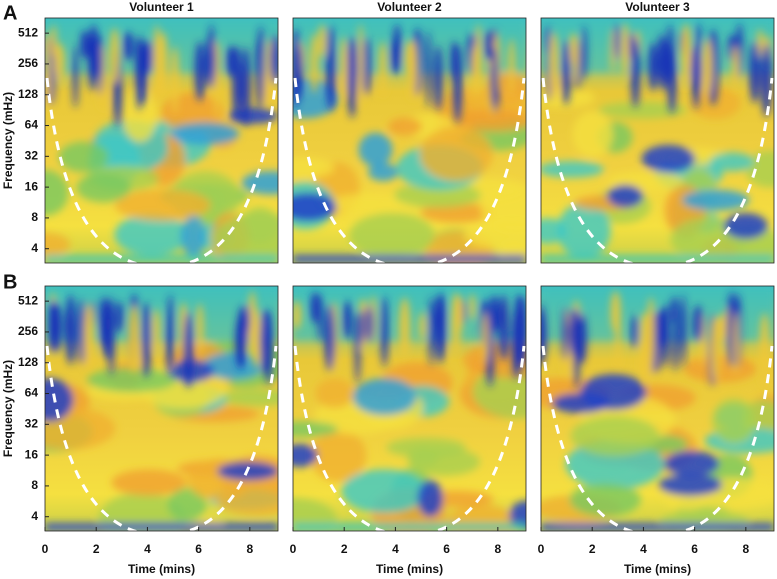 This screenshot has height=579, width=777. Describe the element at coordinates (161, 7) in the screenshot. I see `panel-title: Volunteer 1` at that location.